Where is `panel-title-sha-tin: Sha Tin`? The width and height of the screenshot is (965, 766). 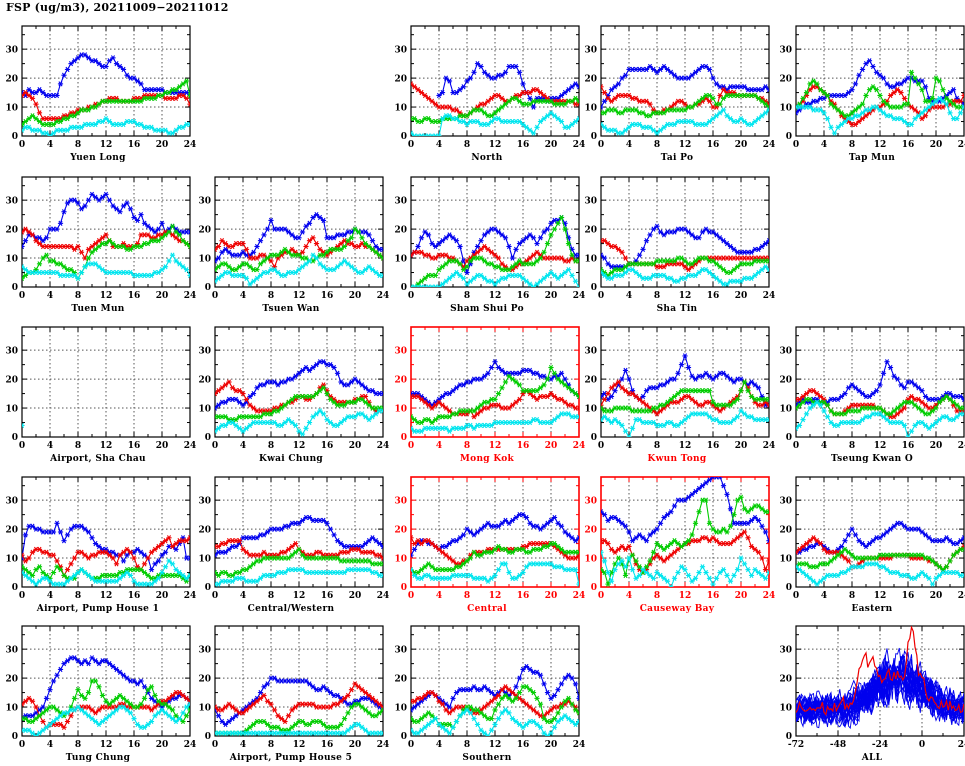 panel-title-sha-tin: Sha Tin is located at coordinates (677, 309).